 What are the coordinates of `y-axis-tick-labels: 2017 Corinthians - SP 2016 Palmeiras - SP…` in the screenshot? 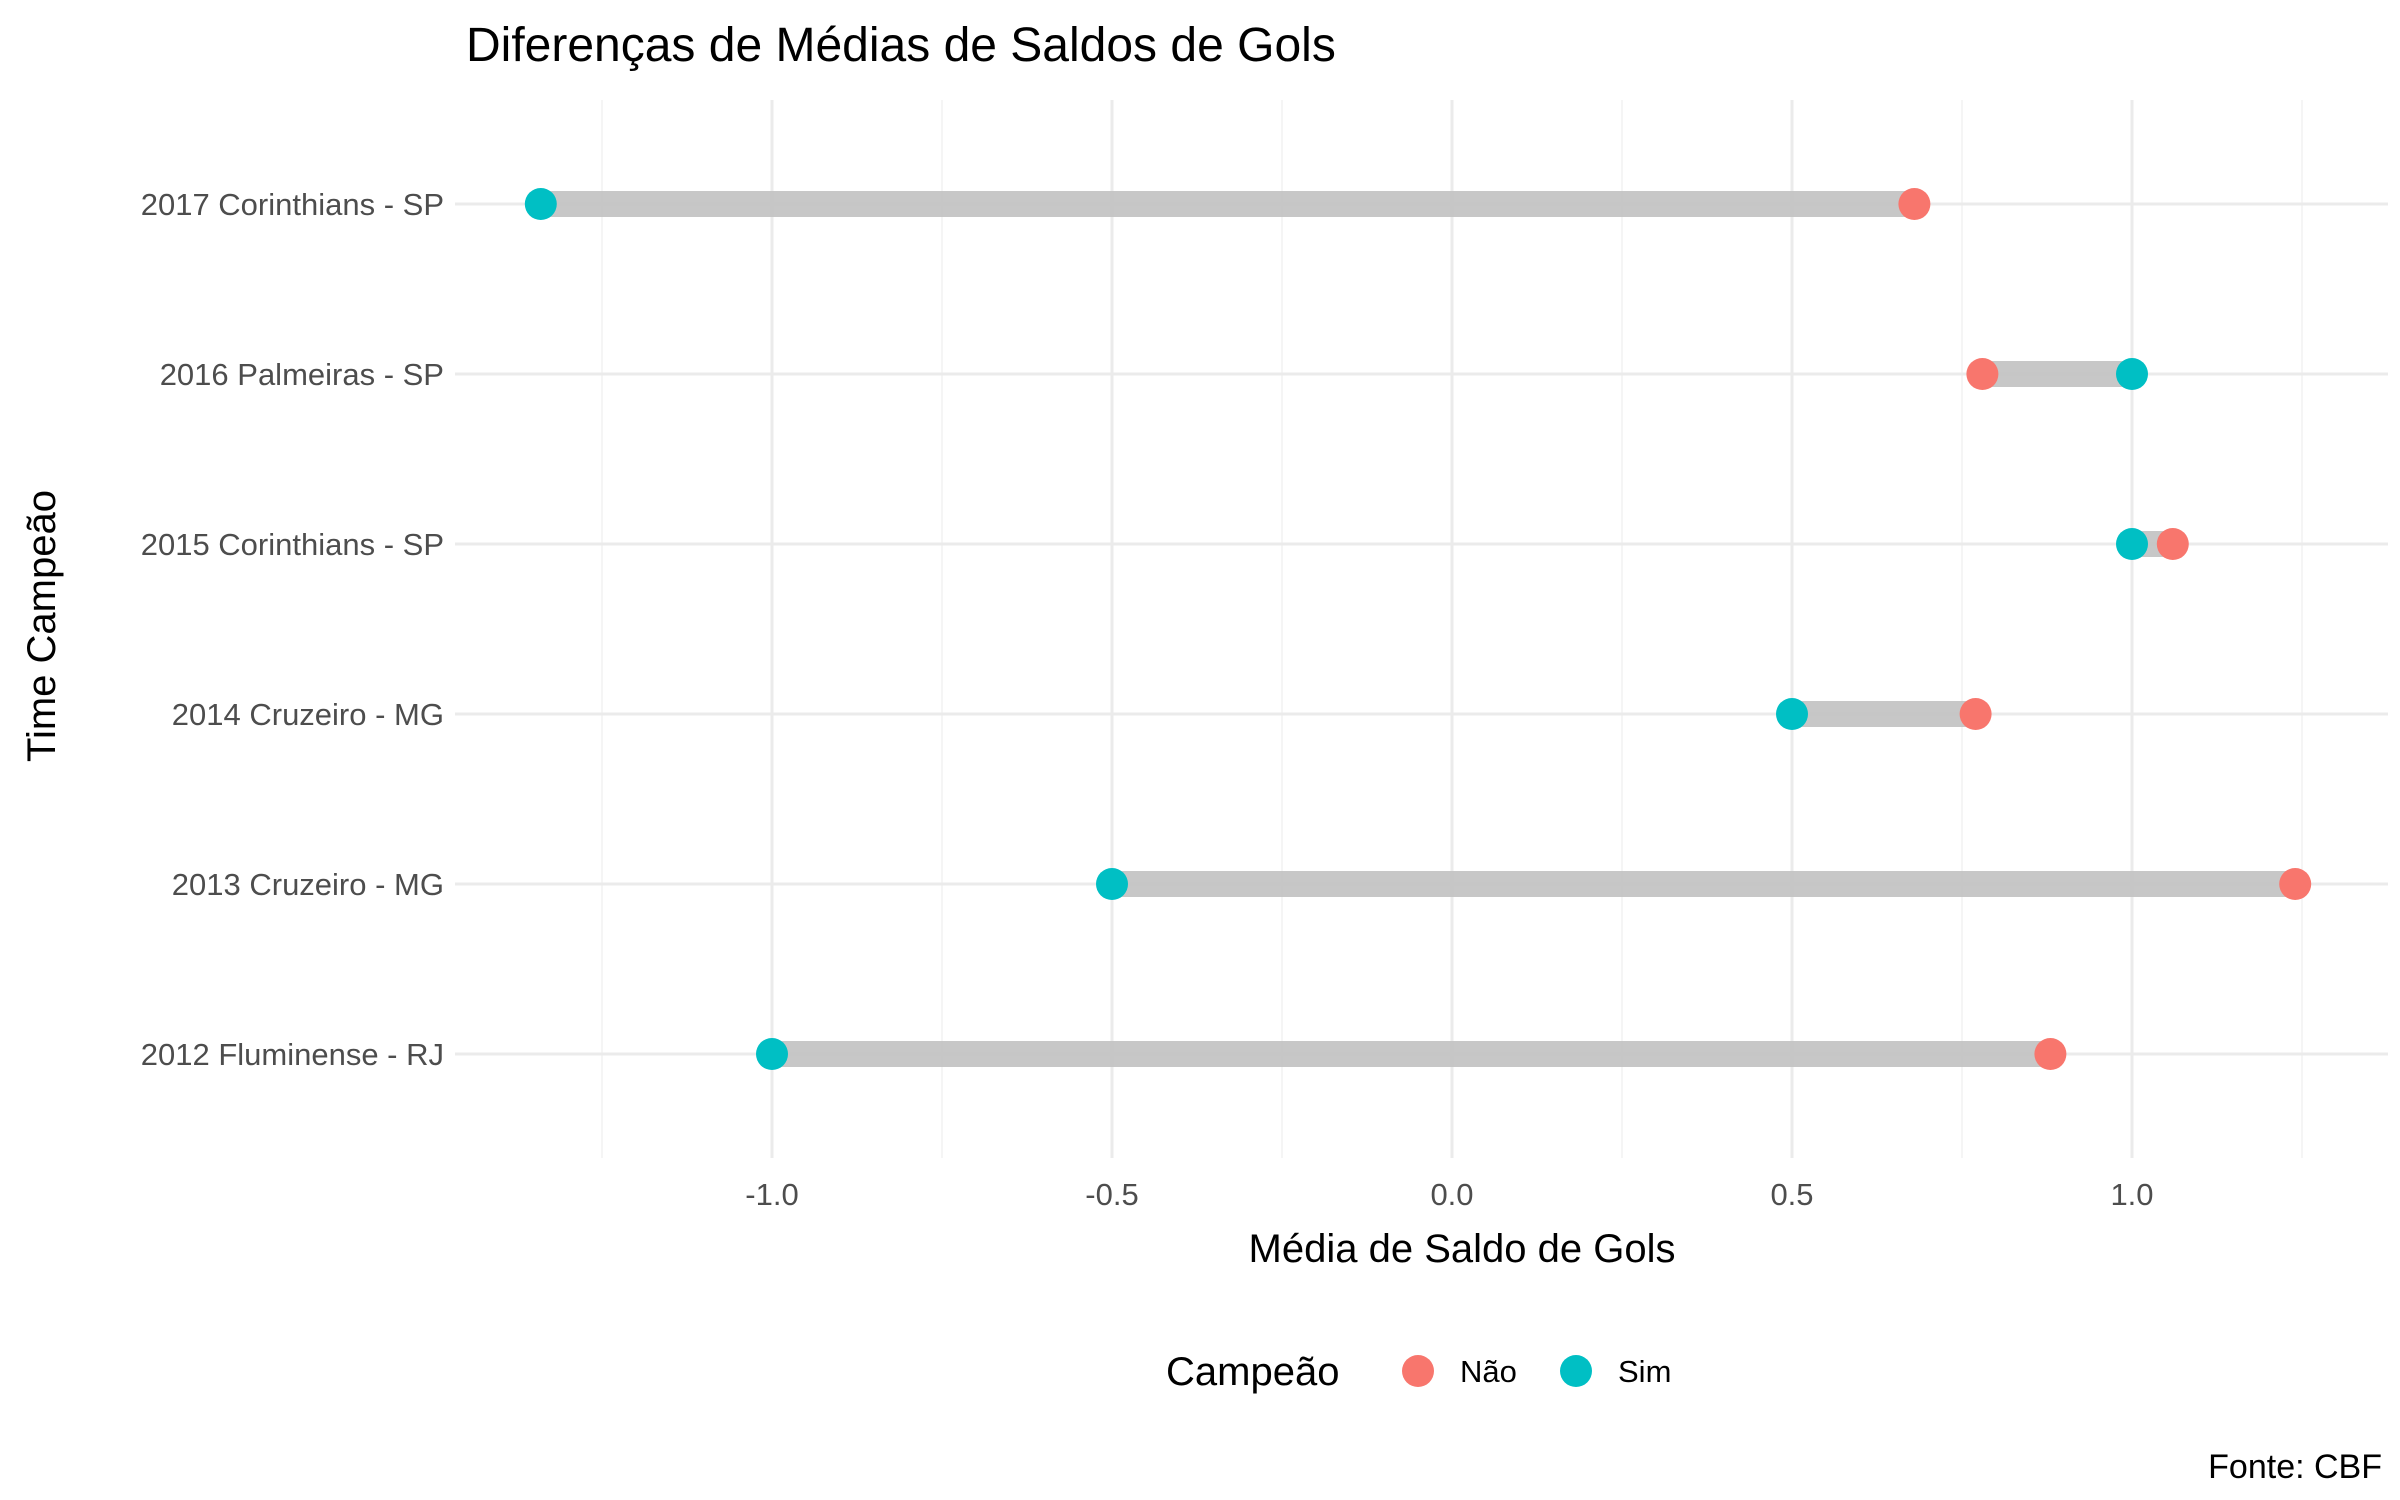 It's located at (292, 629).